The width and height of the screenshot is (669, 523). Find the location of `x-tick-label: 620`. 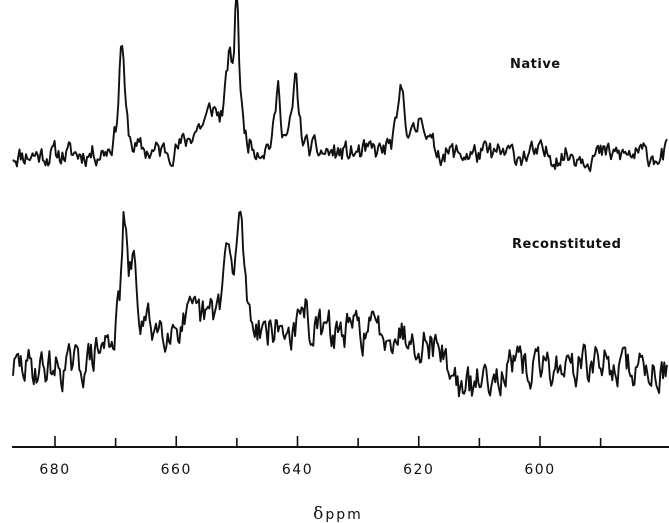

x-tick-label: 620 is located at coordinates (418, 470).